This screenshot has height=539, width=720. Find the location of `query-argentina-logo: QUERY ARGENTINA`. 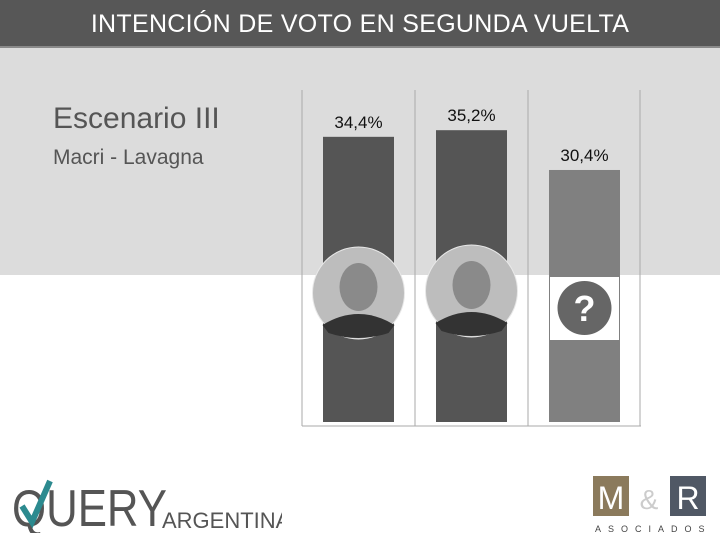

query-argentina-logo: QUERY ARGENTINA is located at coordinates (147, 506).